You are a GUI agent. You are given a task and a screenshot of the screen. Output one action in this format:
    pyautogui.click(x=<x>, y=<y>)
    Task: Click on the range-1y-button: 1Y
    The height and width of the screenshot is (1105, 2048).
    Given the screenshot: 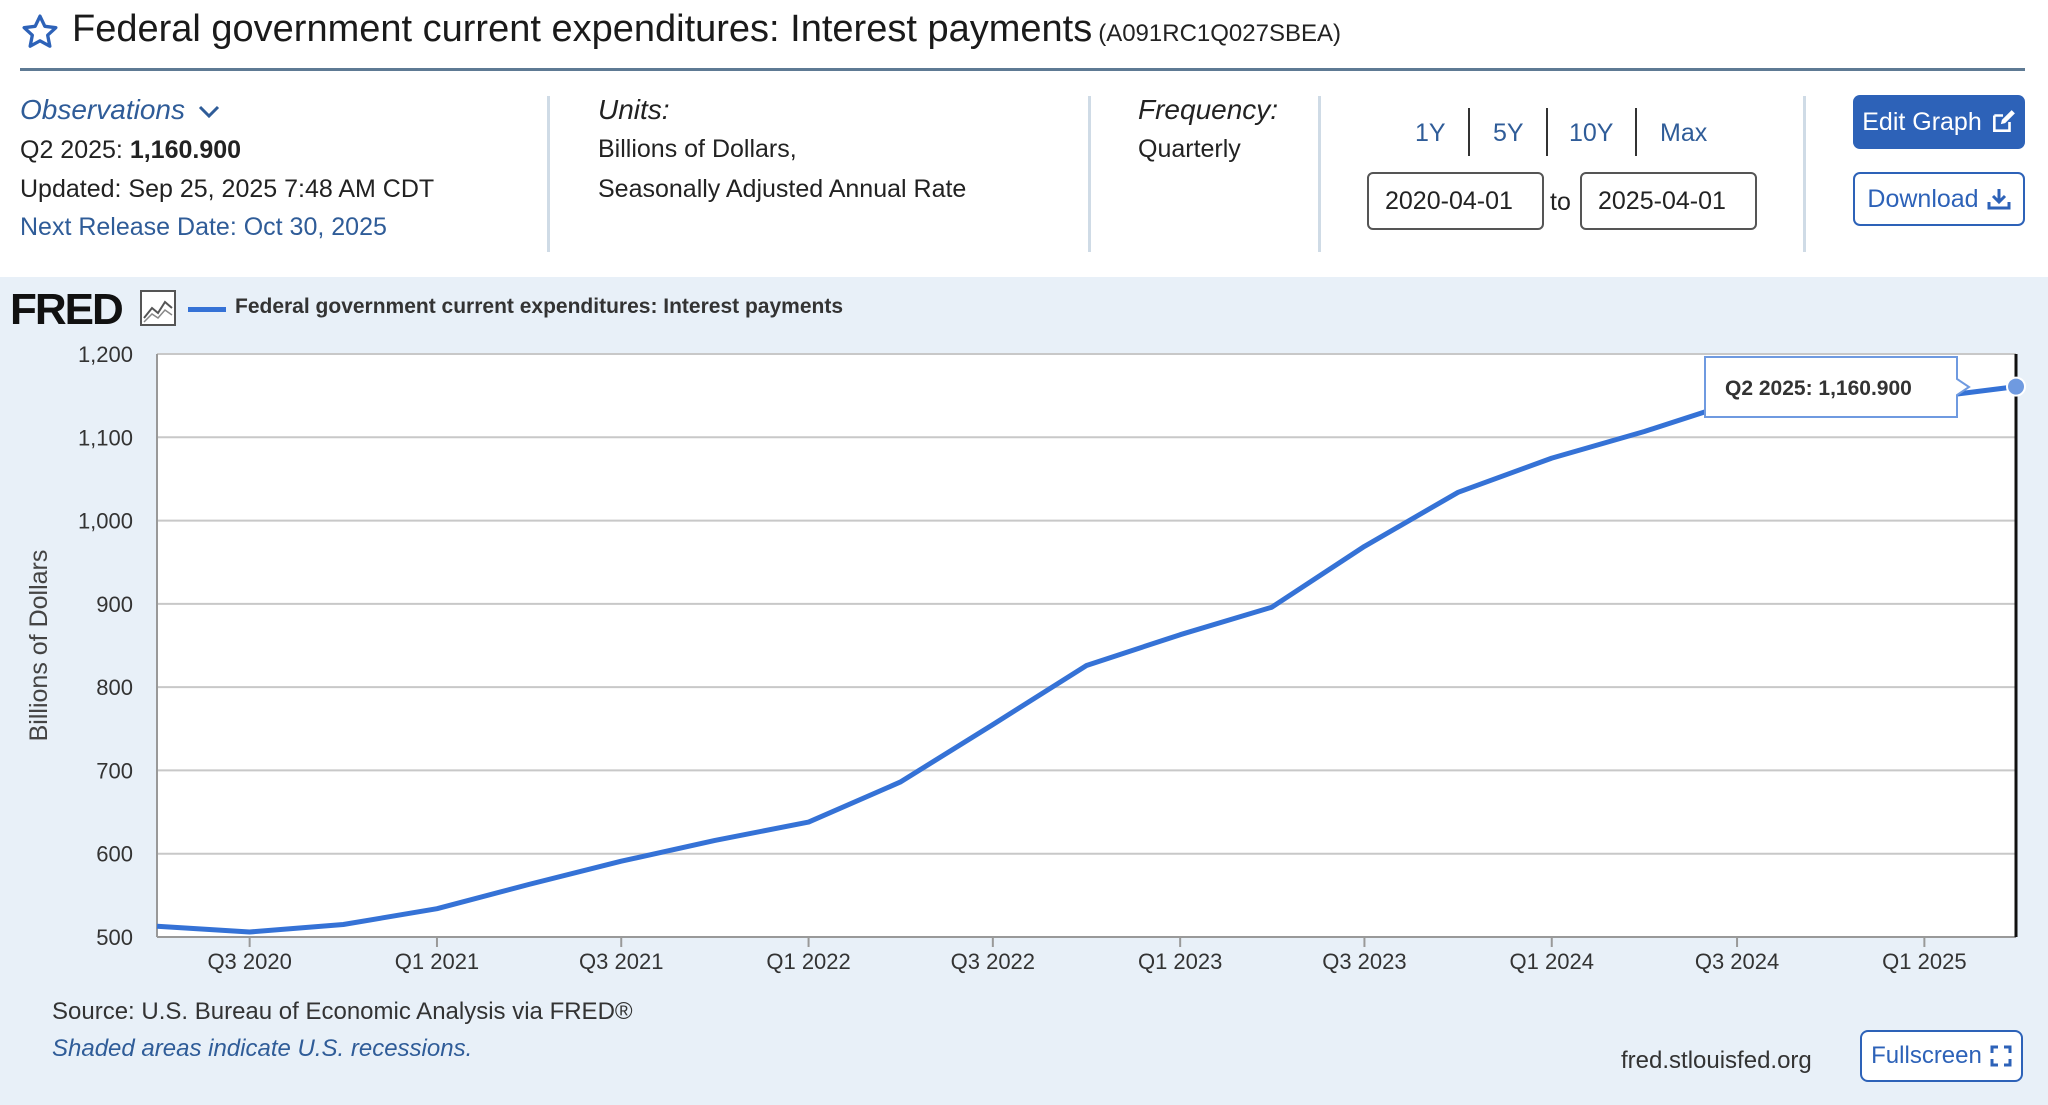 What is the action you would take?
    pyautogui.click(x=1430, y=133)
    